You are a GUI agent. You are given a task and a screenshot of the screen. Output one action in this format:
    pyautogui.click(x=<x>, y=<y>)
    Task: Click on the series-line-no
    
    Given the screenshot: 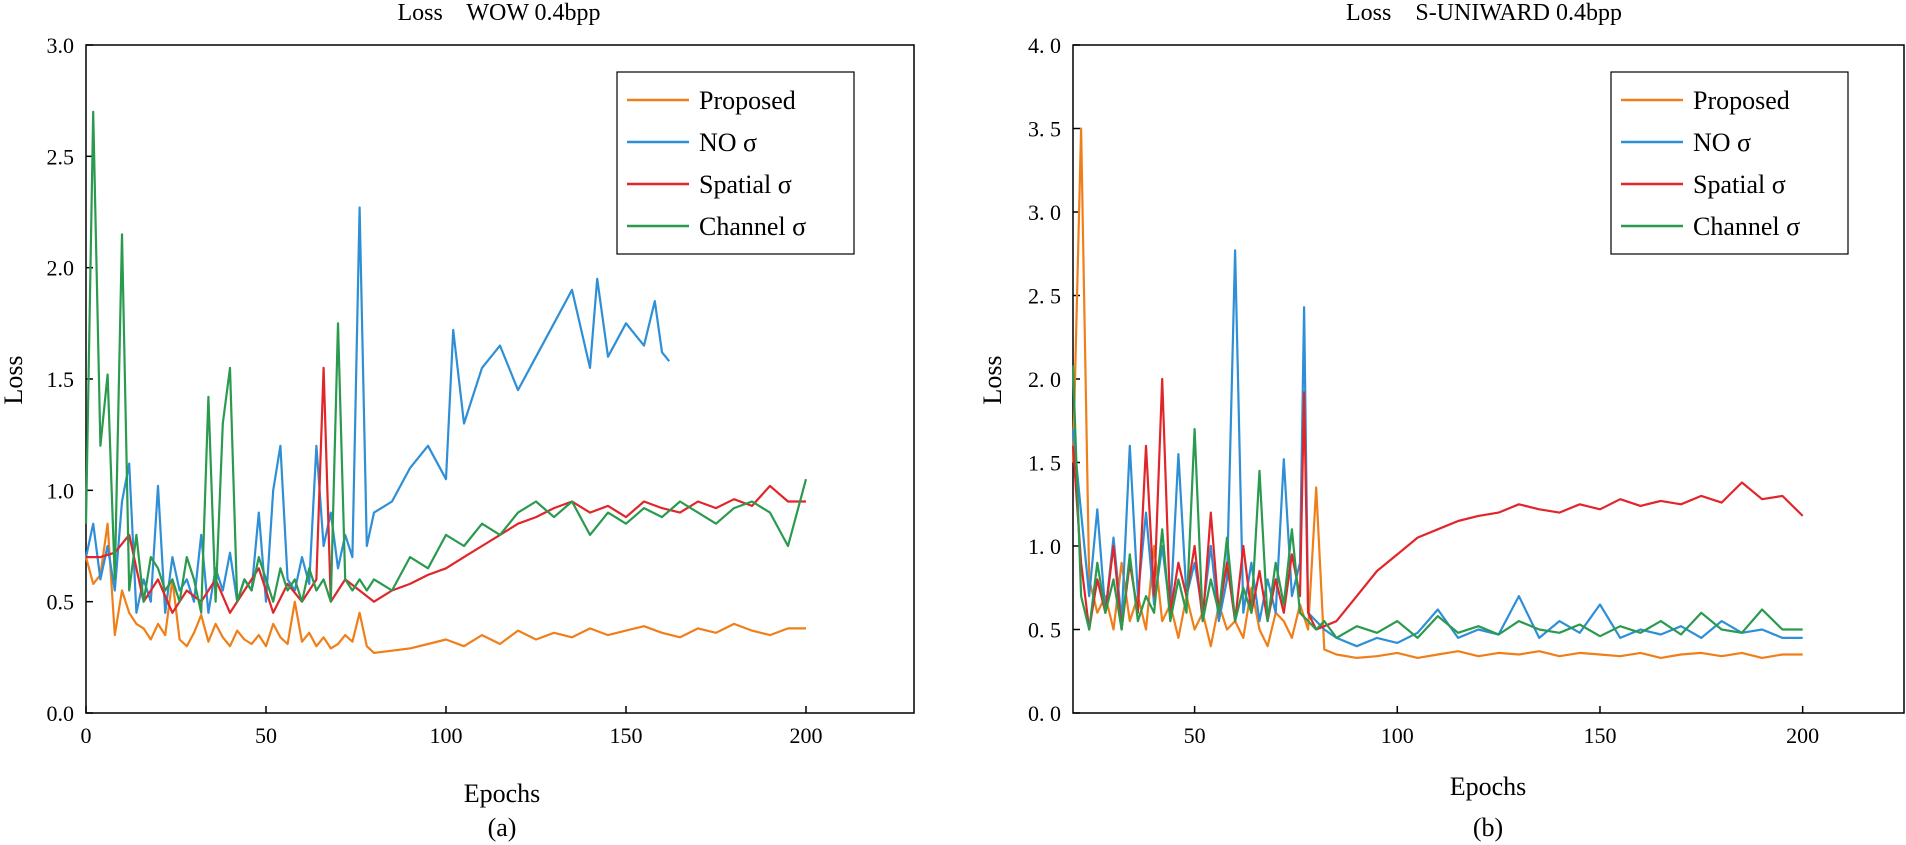 What is the action you would take?
    pyautogui.click(x=377, y=410)
    